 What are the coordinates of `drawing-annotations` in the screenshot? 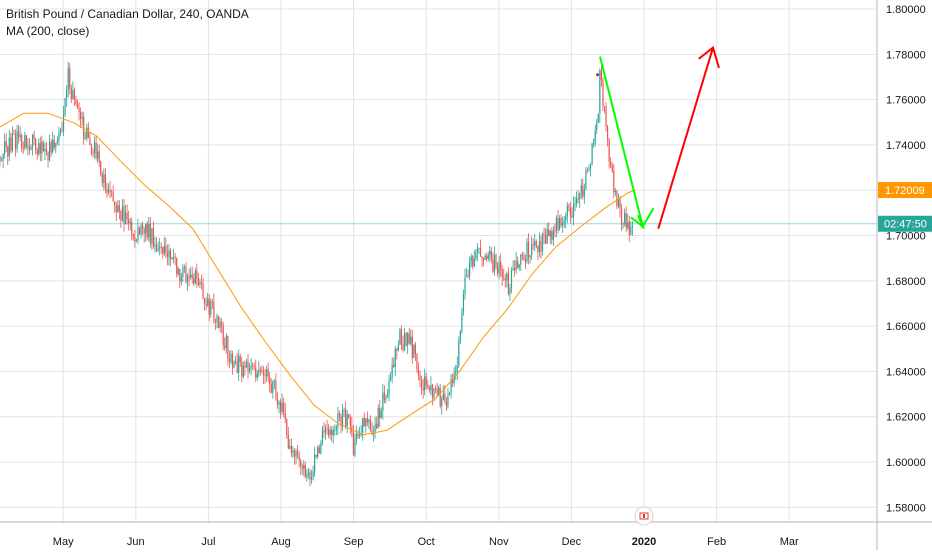 It's located at (658, 137).